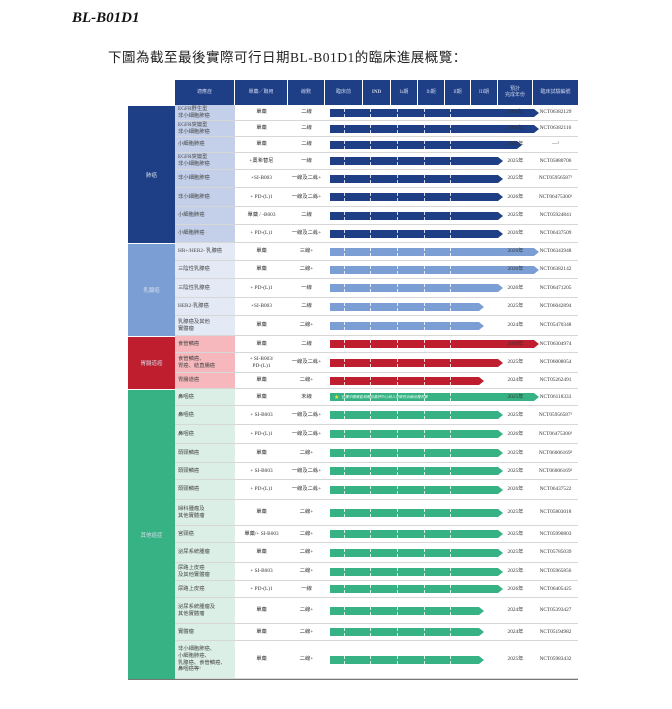  What do you see at coordinates (555, 552) in the screenshot?
I see `trial-id-cell: NCT05785039` at bounding box center [555, 552].